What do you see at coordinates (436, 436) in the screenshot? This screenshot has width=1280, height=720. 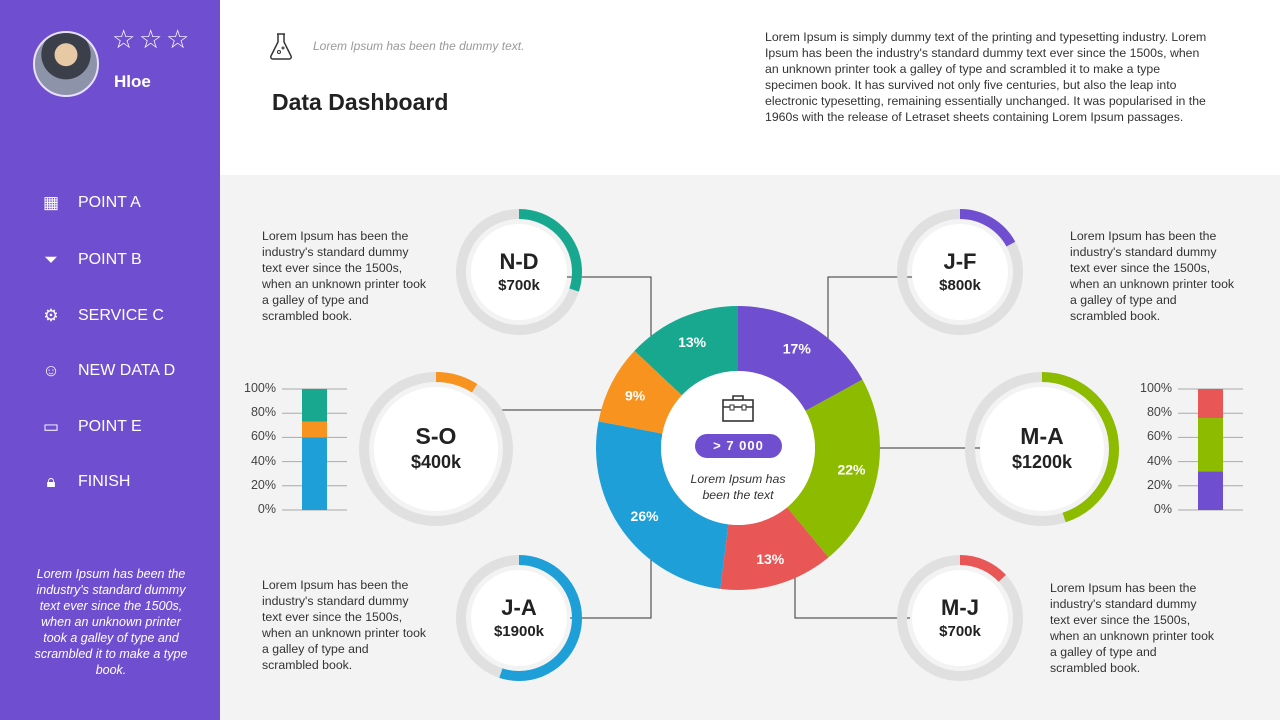 I see `gauge-period: S-O` at bounding box center [436, 436].